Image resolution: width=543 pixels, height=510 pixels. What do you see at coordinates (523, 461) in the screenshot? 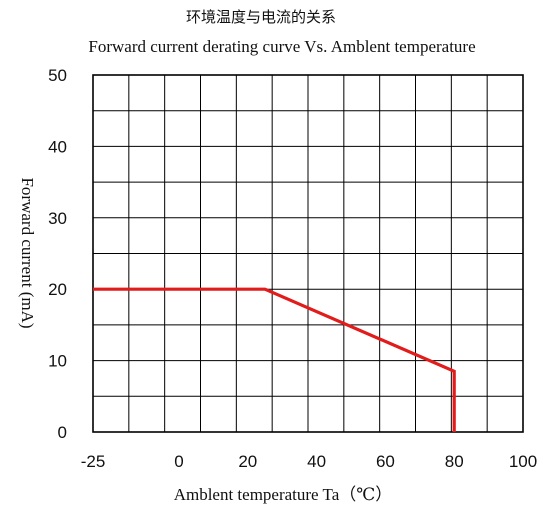
I see `x-tick-label: 100` at bounding box center [523, 461].